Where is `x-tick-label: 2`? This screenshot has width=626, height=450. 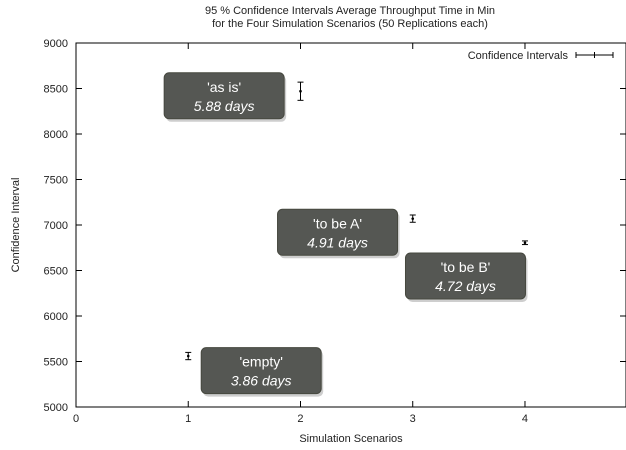
x-tick-label: 2 is located at coordinates (300, 419).